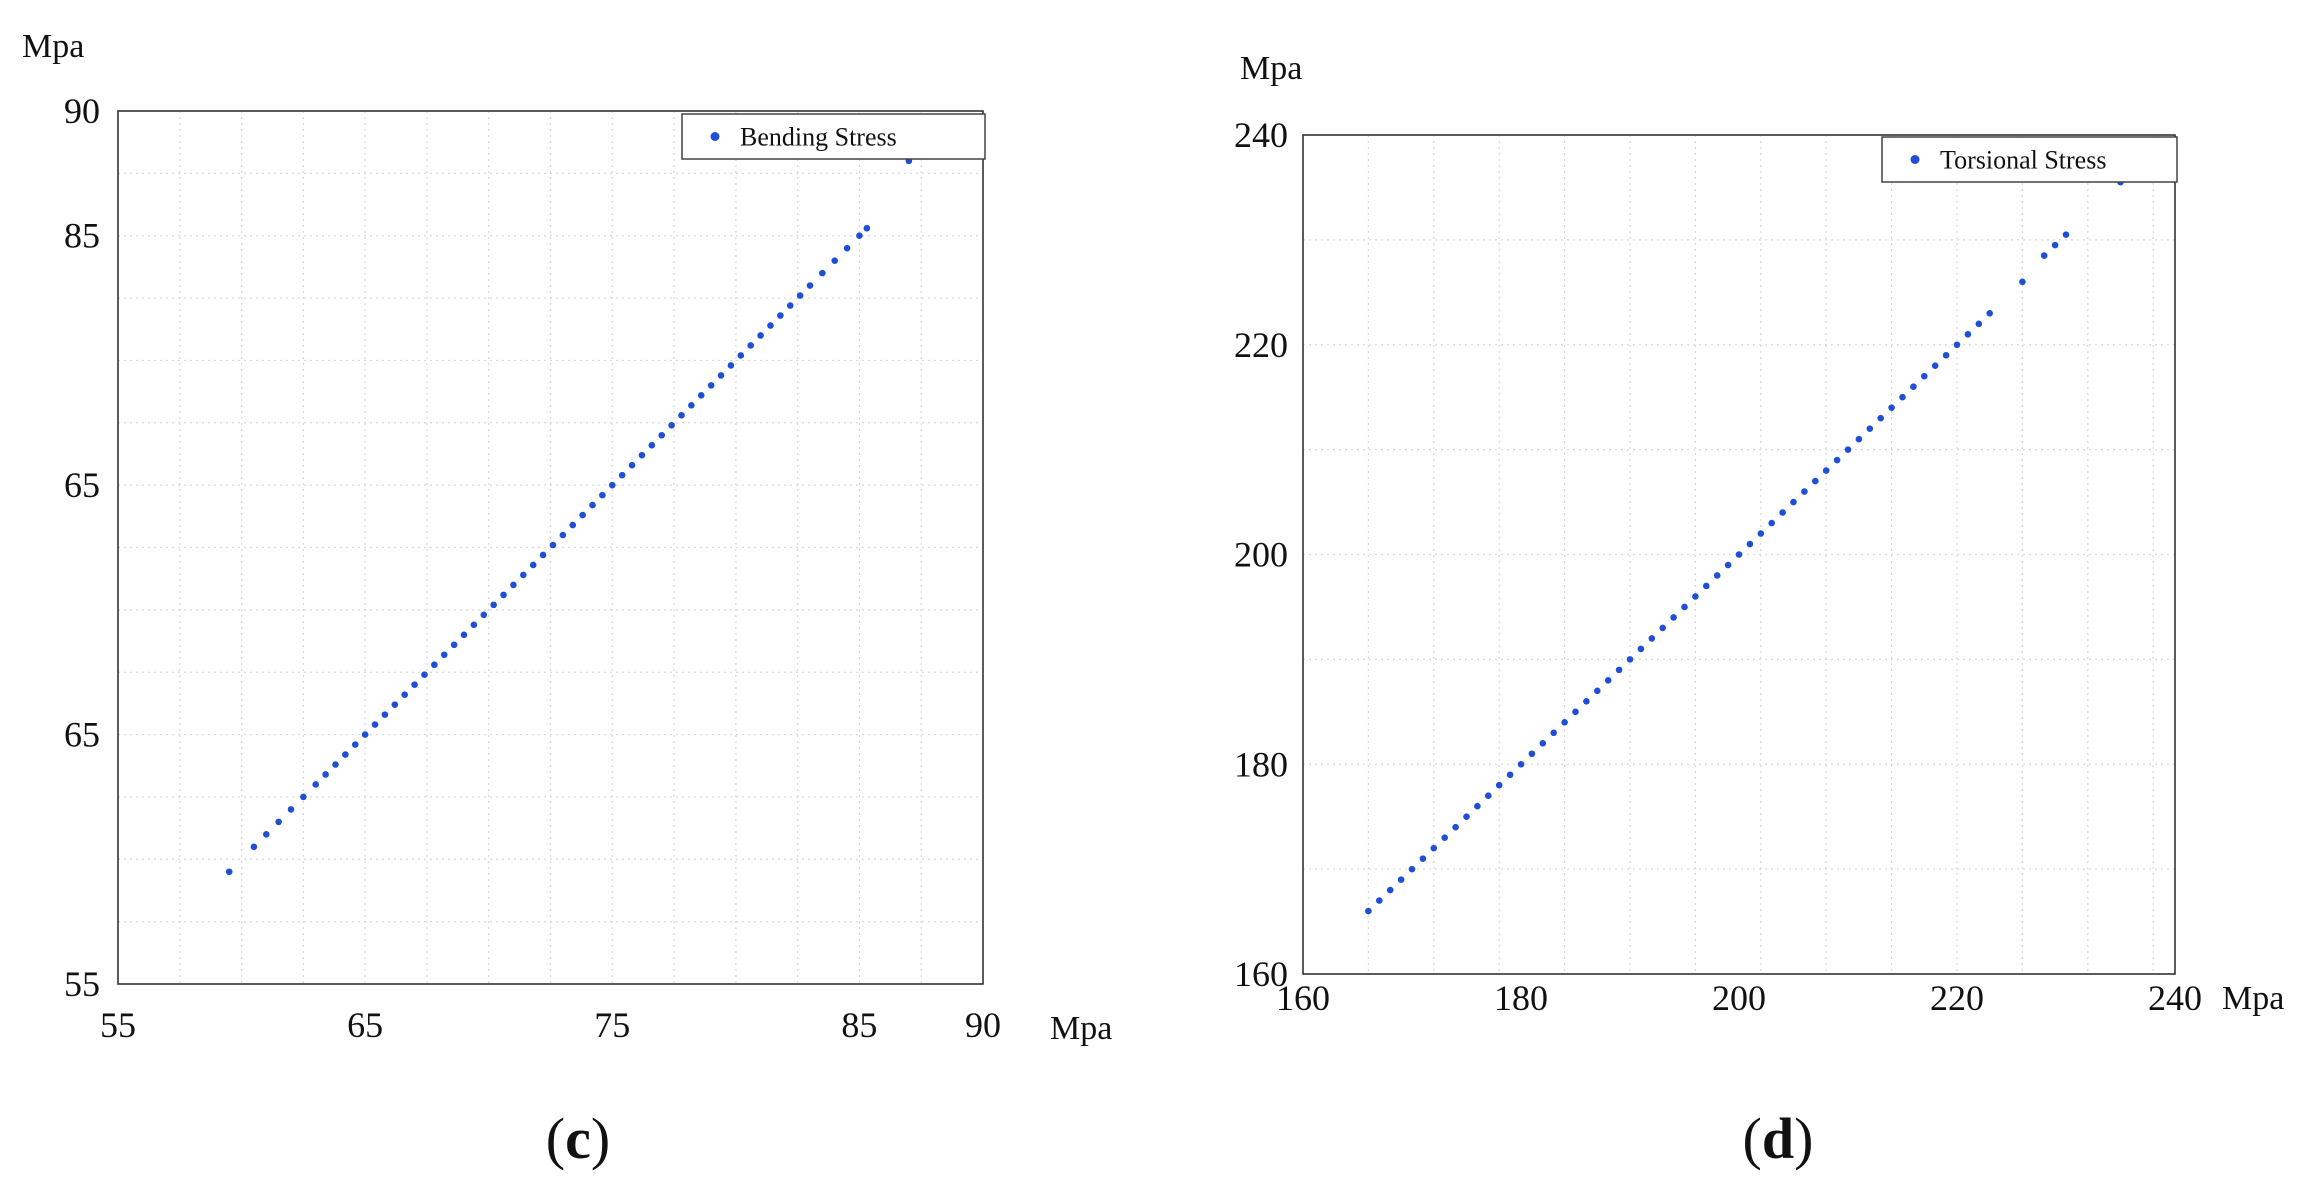  I want to click on chart-d-caption: (d), so click(1778, 1138).